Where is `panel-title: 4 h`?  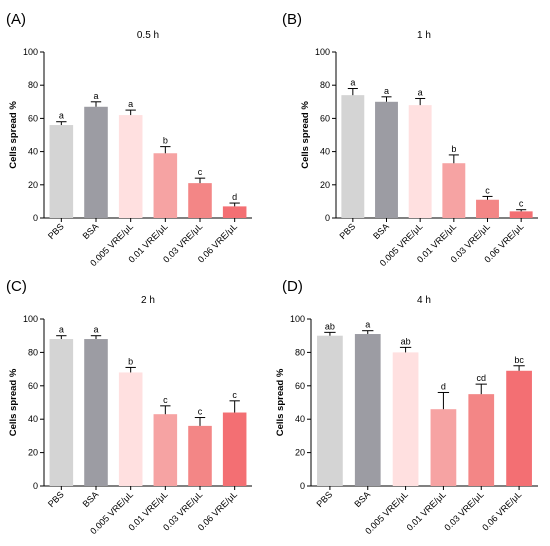
panel-title: 4 h is located at coordinates (424, 300).